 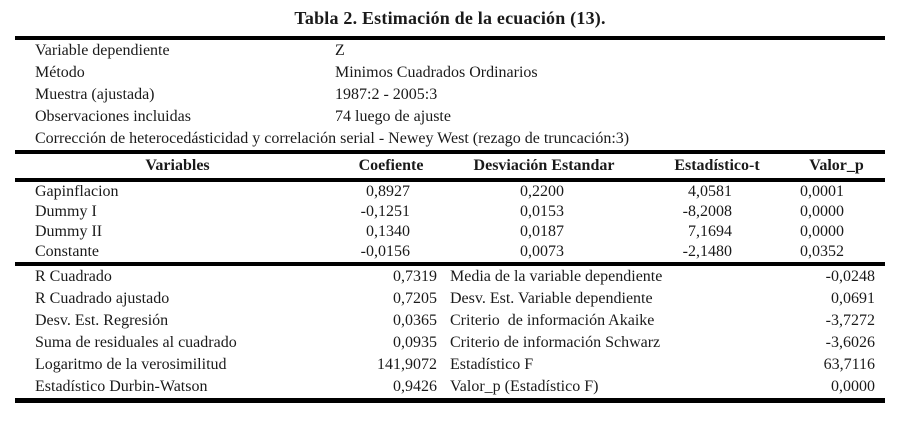 What do you see at coordinates (102, 320) in the screenshot?
I see `summary-label-left: Desv. Est. Regresión` at bounding box center [102, 320].